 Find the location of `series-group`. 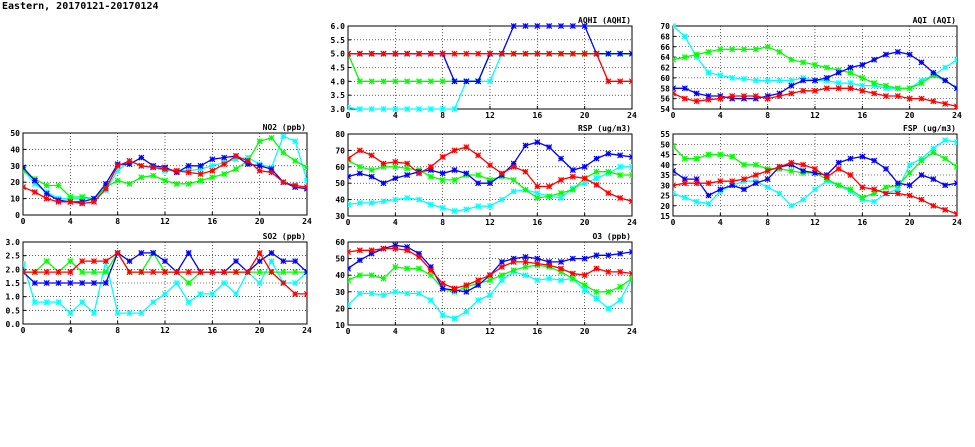

series-group is located at coordinates (490, 177).